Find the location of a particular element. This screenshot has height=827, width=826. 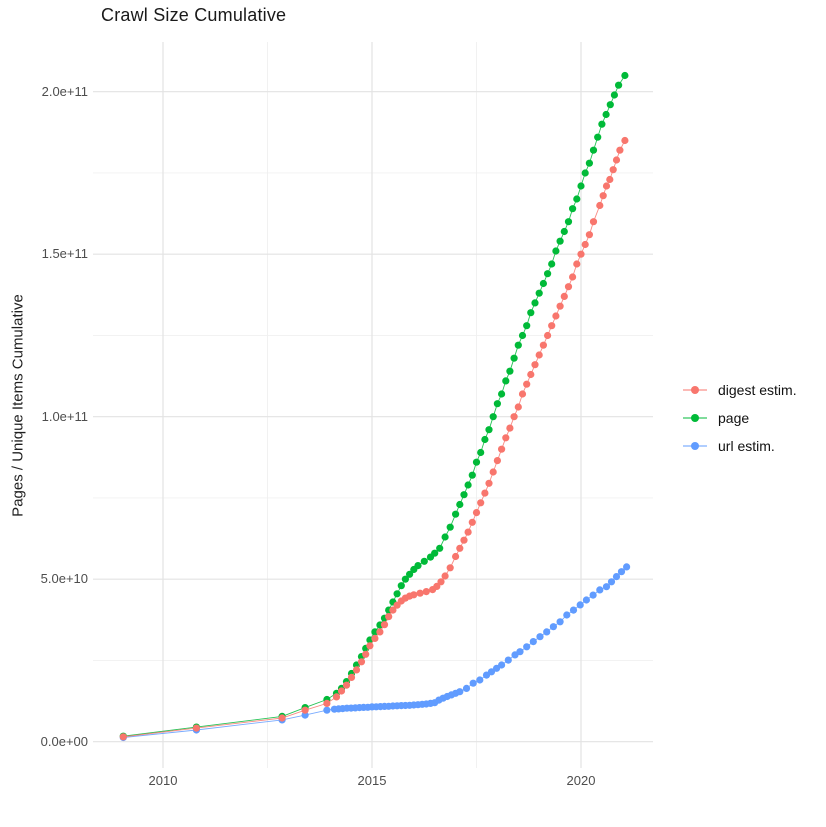

legend-entry: url estim. is located at coordinates (739, 446).